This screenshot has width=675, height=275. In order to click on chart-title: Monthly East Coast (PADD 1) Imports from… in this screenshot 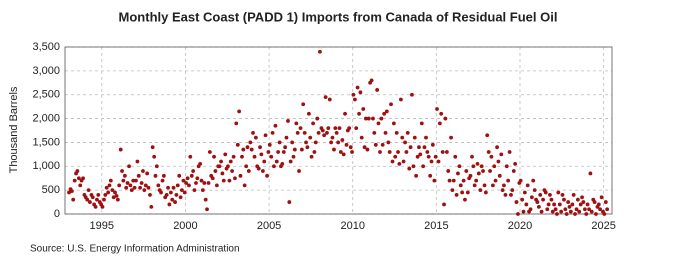, I will do `click(338, 16)`.